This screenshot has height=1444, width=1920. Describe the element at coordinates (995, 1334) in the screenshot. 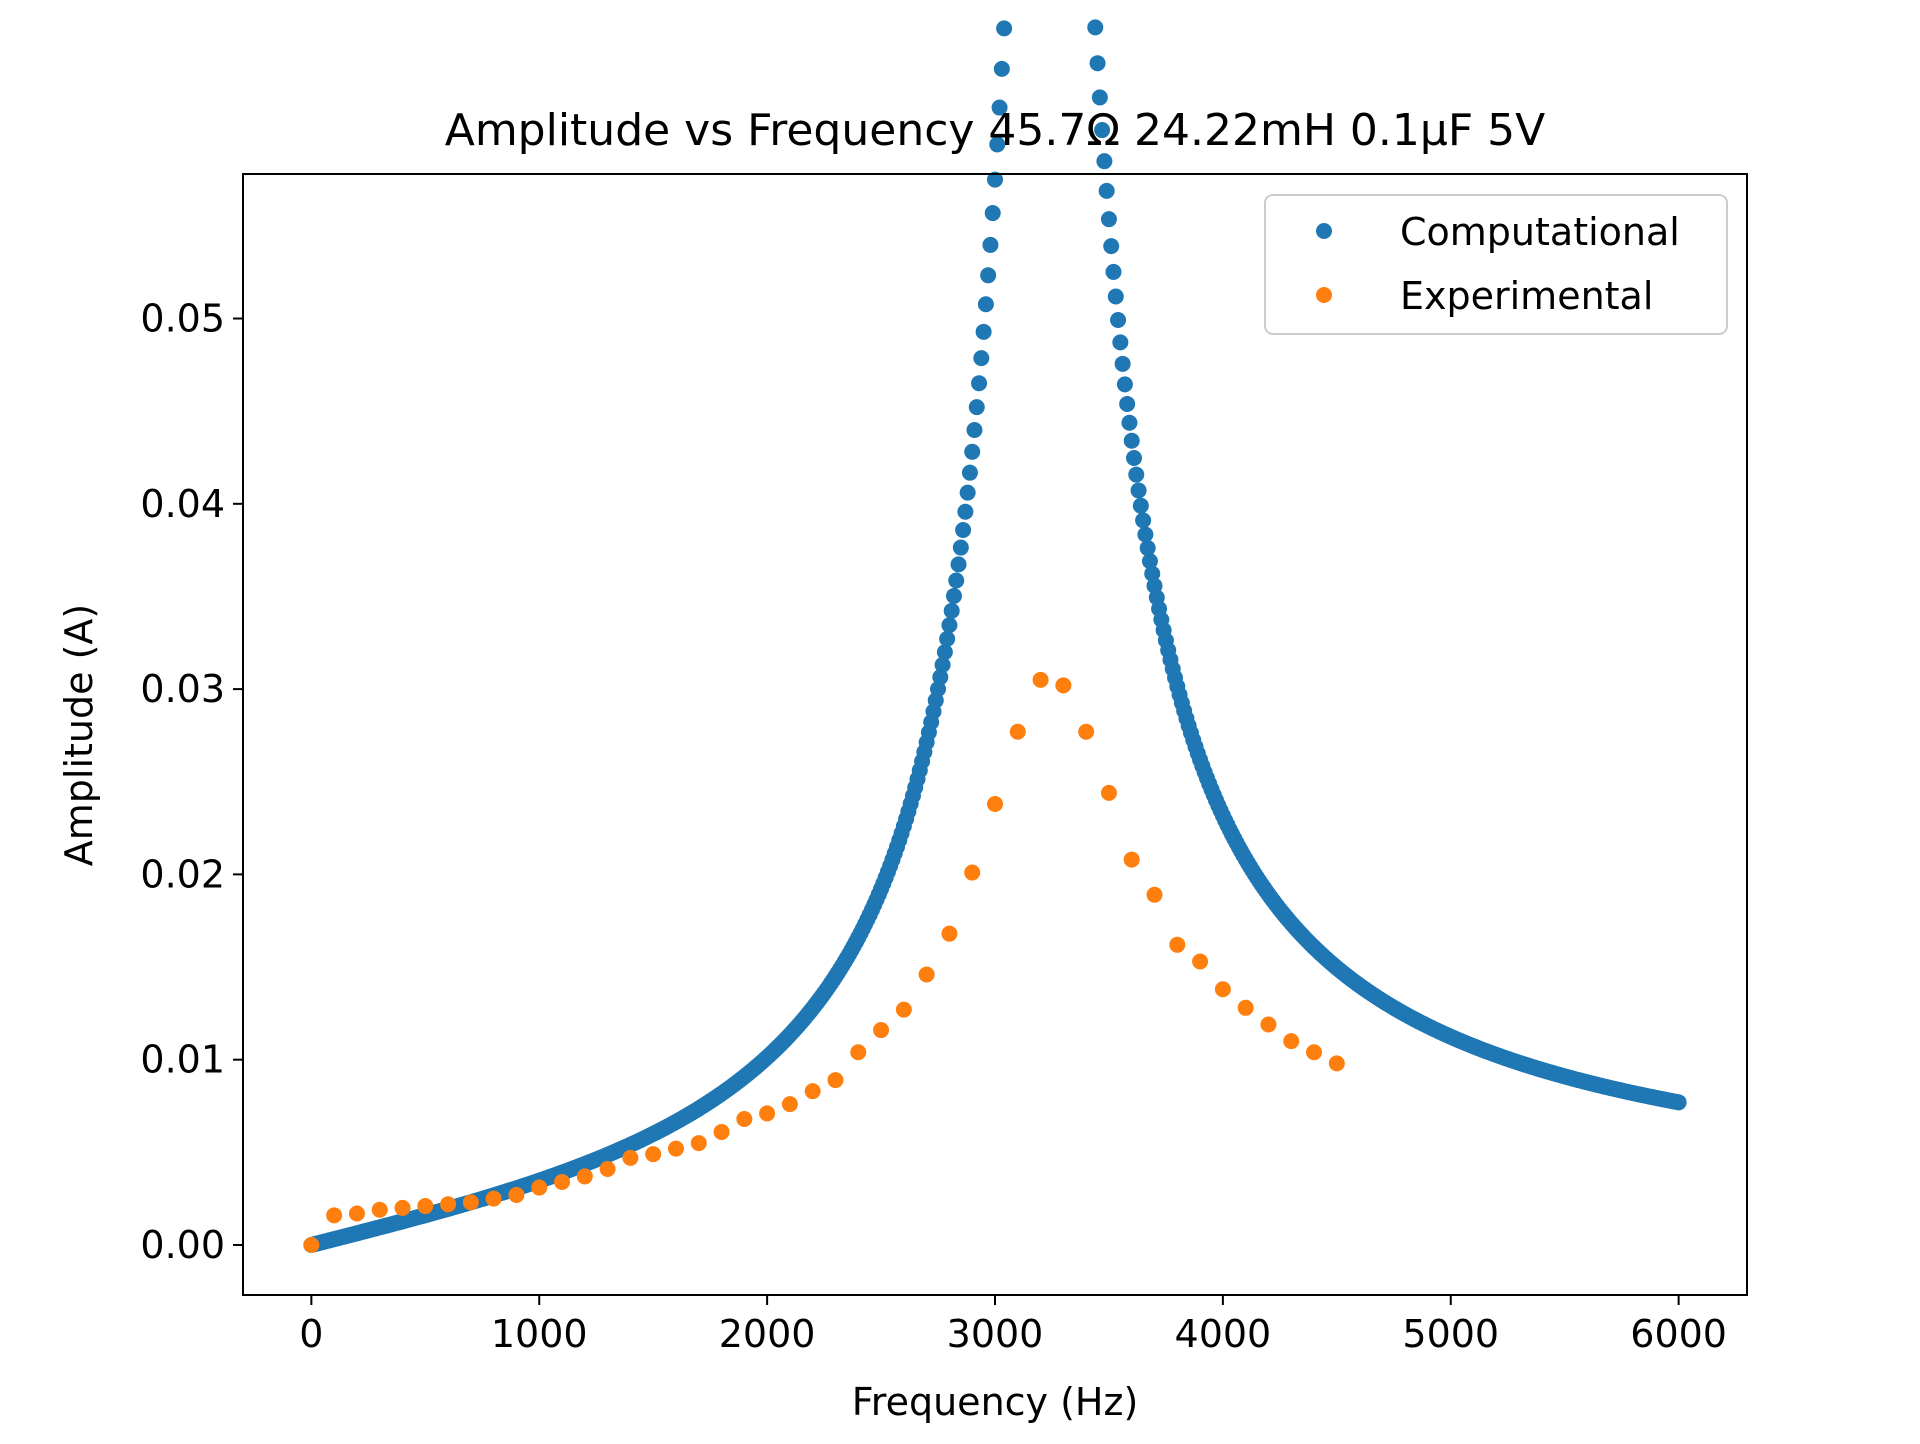

I see `x-tick-label: 3000` at that location.